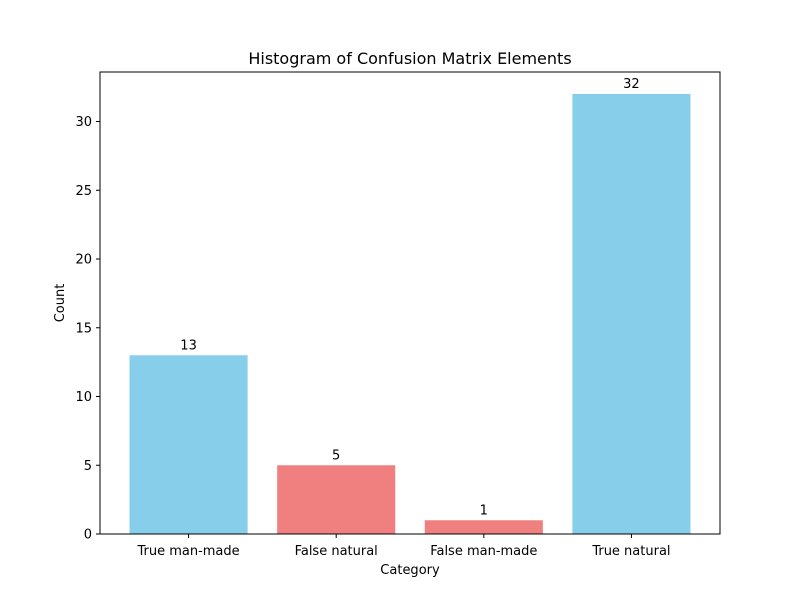 The width and height of the screenshot is (800, 600). Describe the element at coordinates (483, 527) in the screenshot. I see `bar-false-man-made` at that location.